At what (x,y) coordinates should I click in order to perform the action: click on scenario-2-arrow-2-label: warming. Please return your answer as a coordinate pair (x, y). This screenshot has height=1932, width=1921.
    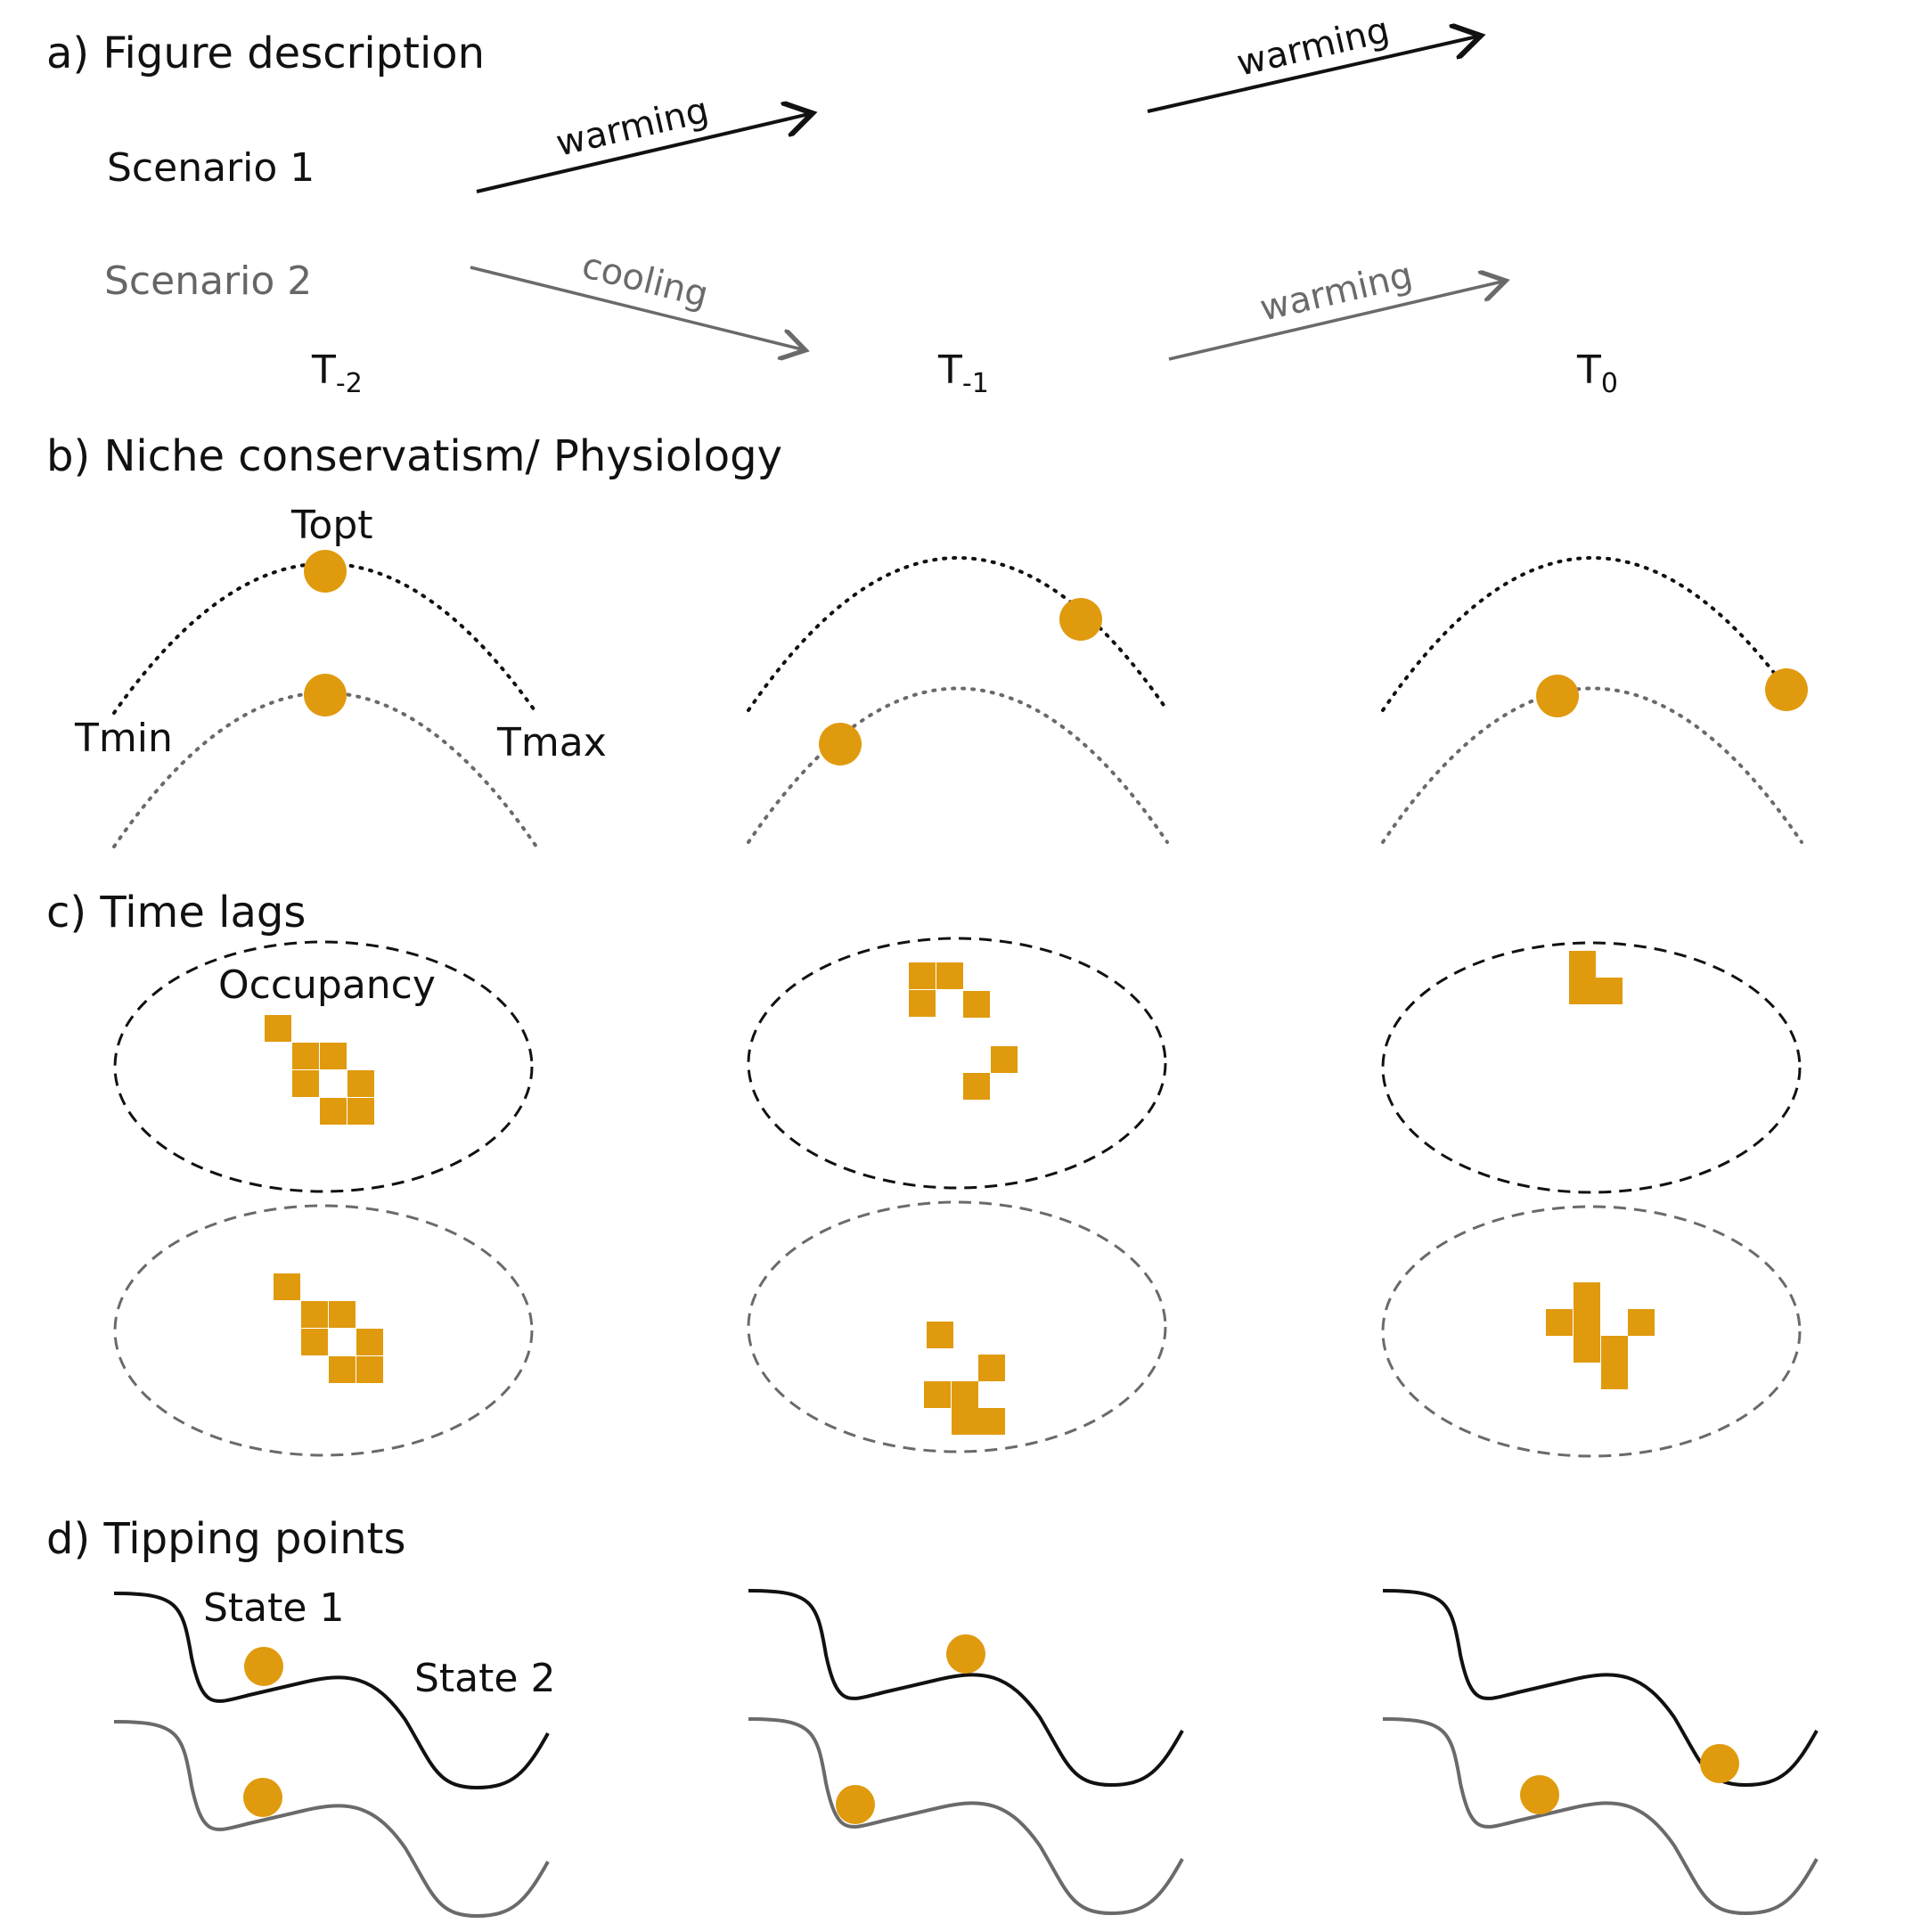
    Looking at the image, I should click on (1336, 292).